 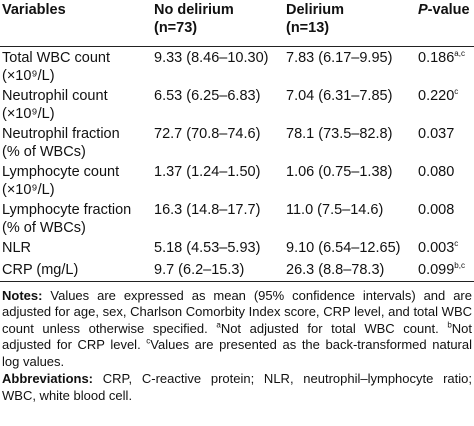 What do you see at coordinates (339, 58) in the screenshot?
I see `cell: 7.83 (6.17–9.95)` at bounding box center [339, 58].